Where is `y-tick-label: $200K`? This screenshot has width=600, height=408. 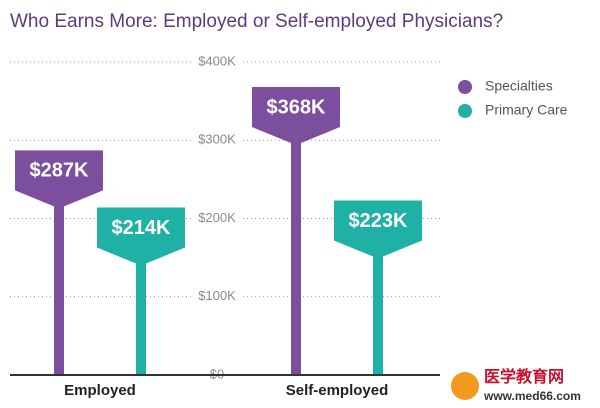
y-tick-label: $200K is located at coordinates (217, 217).